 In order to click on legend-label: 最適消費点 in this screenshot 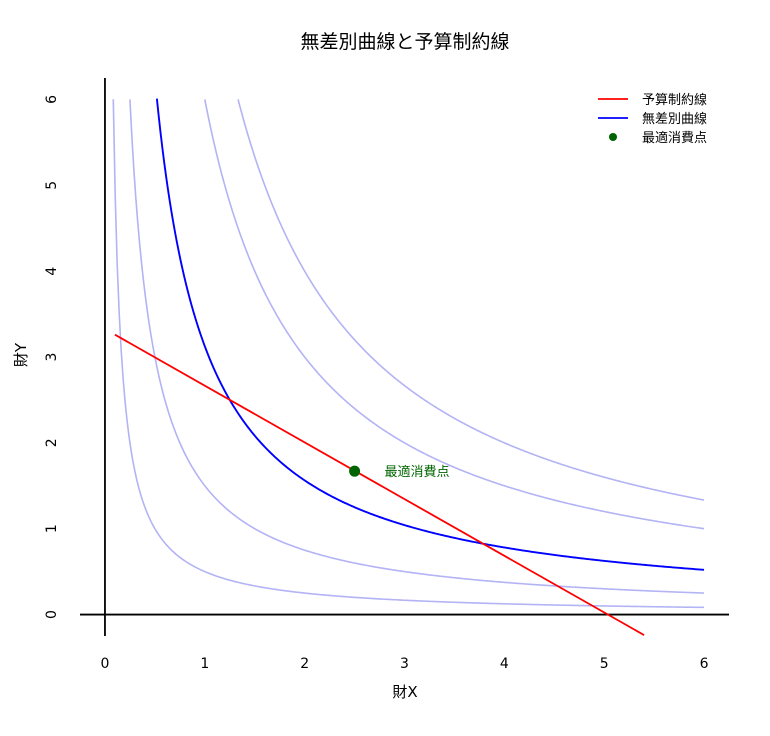, I will do `click(674, 138)`.